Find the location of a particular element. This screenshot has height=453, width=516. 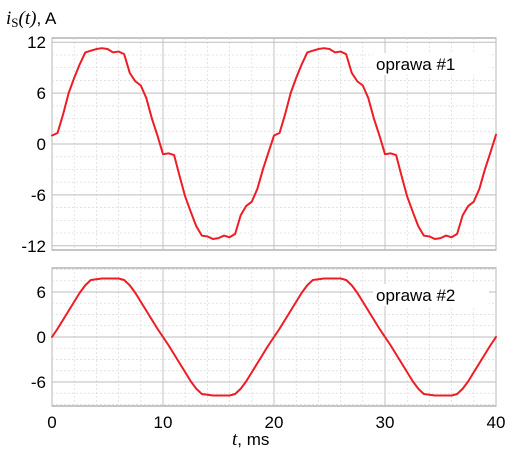

x-axis-label: t, ms is located at coordinates (250, 438).